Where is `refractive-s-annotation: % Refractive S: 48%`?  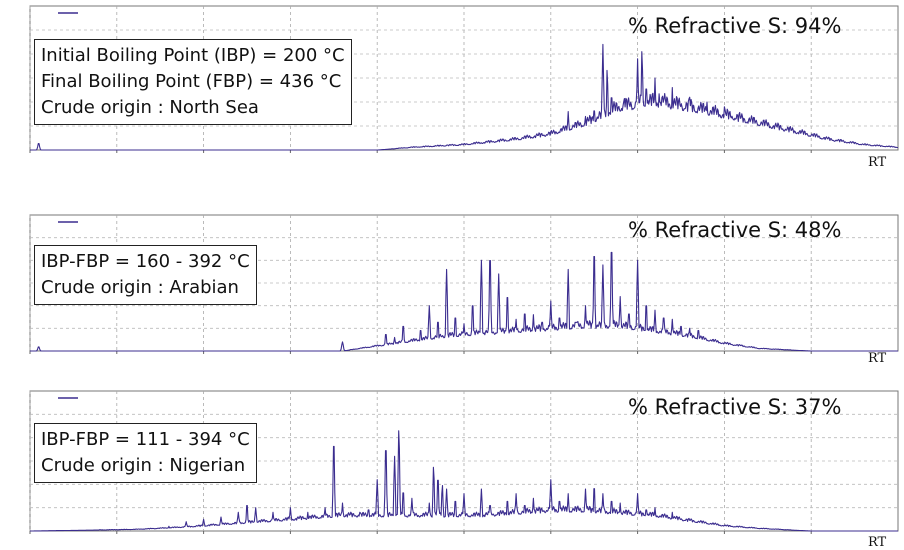
refractive-s-annotation: % Refractive S: 48% is located at coordinates (735, 230).